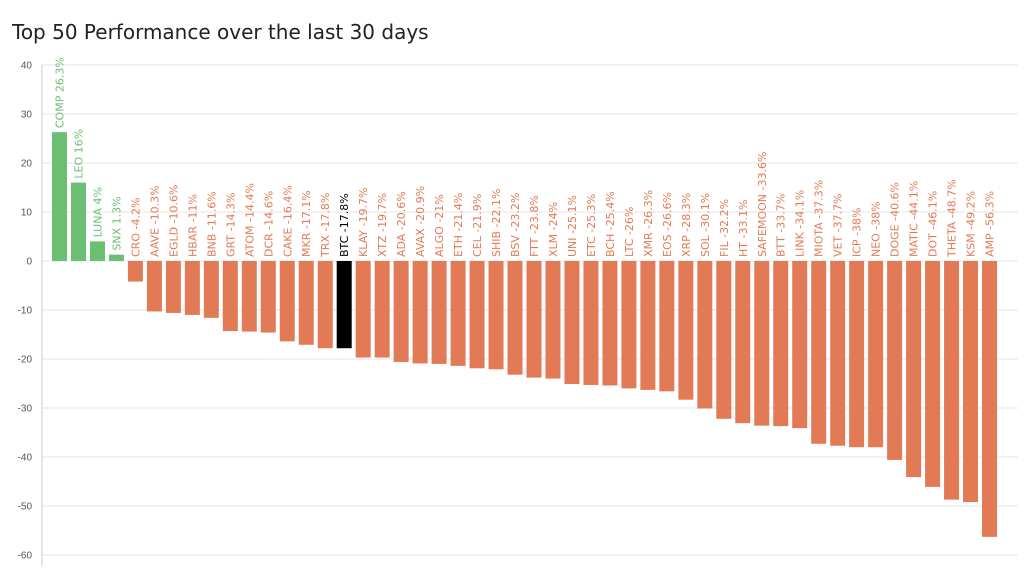 Image resolution: width=1024 pixels, height=577 pixels. What do you see at coordinates (743, 228) in the screenshot?
I see `bar-label-ht: HT -33.1%` at bounding box center [743, 228].